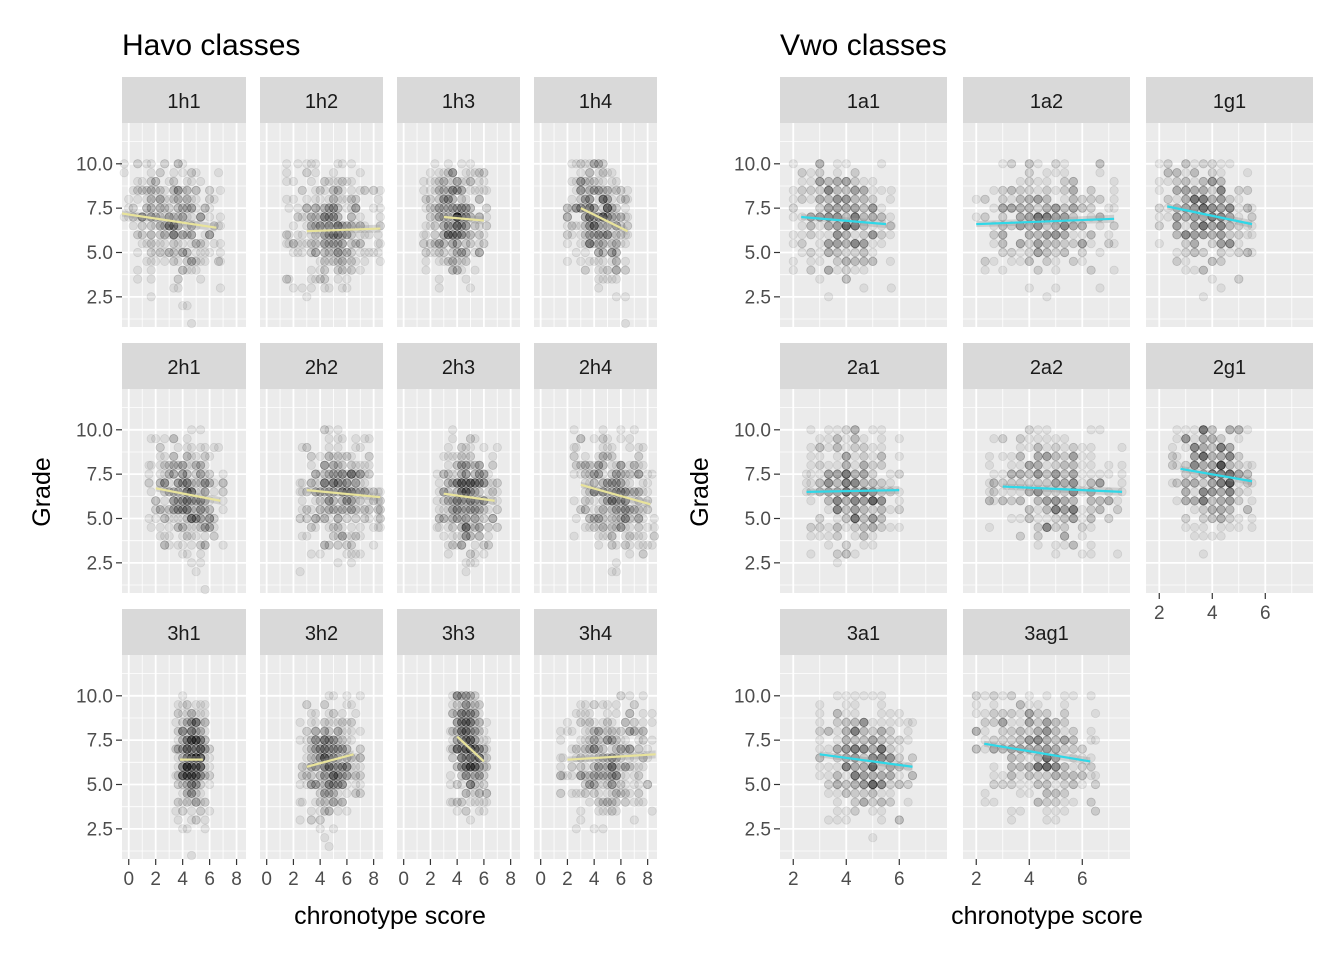 This screenshot has width=1344, height=960. I want to click on strip-label-1h4: 1h4, so click(595, 102).